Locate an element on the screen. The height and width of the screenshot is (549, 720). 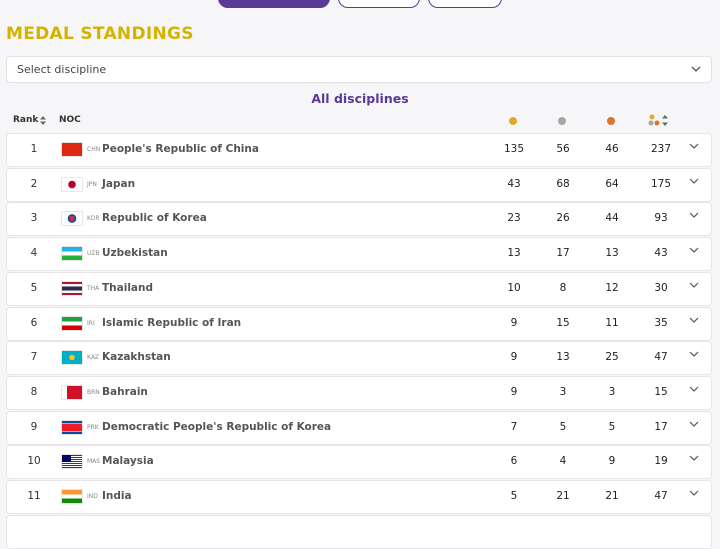
country-code: IRI is located at coordinates (91, 323).